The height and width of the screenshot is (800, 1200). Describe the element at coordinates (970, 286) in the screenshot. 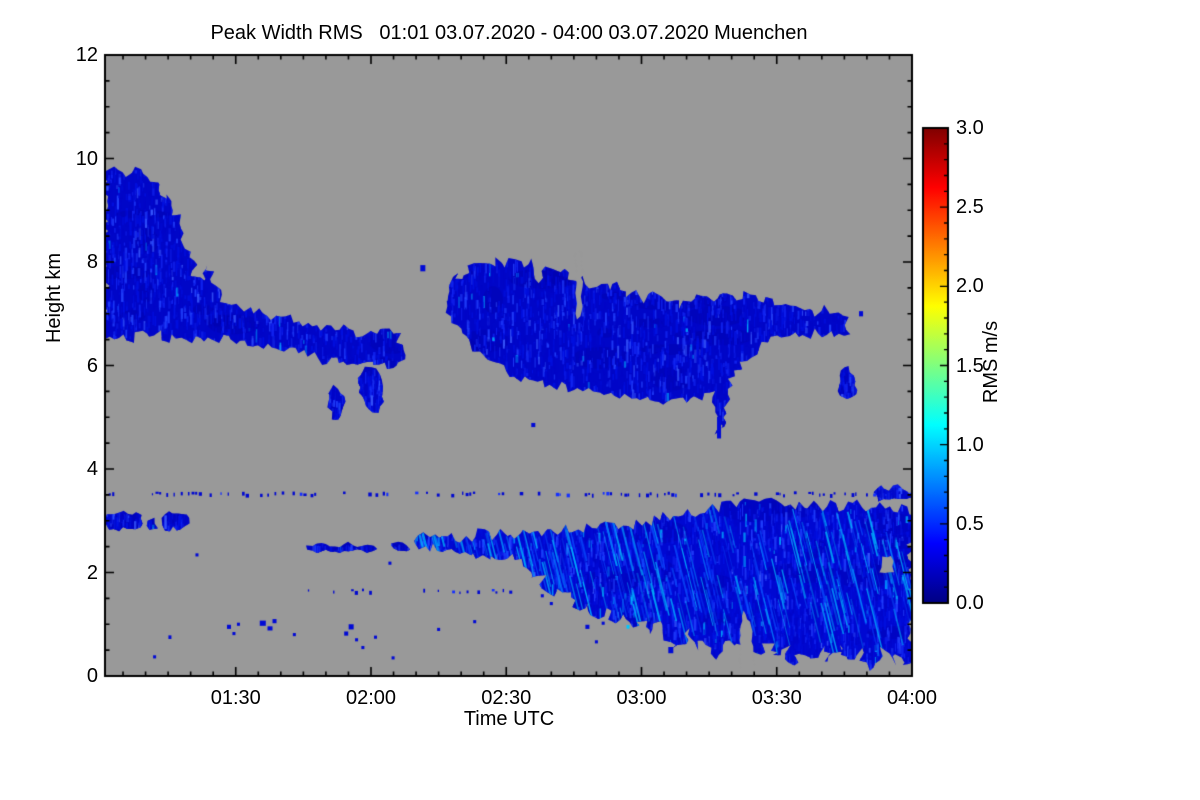

I see `colorbar-tick-label: 2.0` at that location.